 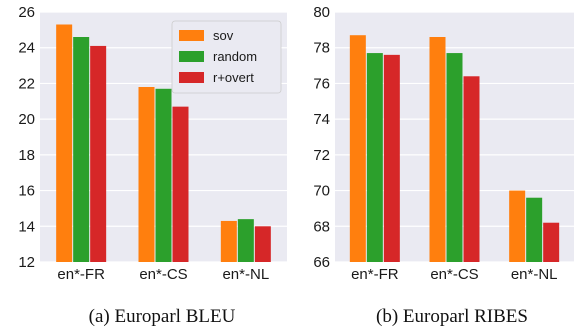 What do you see at coordinates (26, 119) in the screenshot?
I see `y-tick-label: 20` at bounding box center [26, 119].